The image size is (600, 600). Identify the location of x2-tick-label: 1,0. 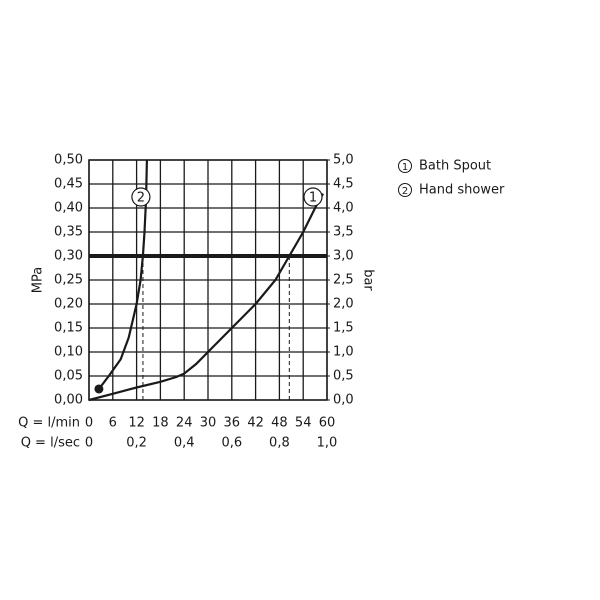
(327, 443).